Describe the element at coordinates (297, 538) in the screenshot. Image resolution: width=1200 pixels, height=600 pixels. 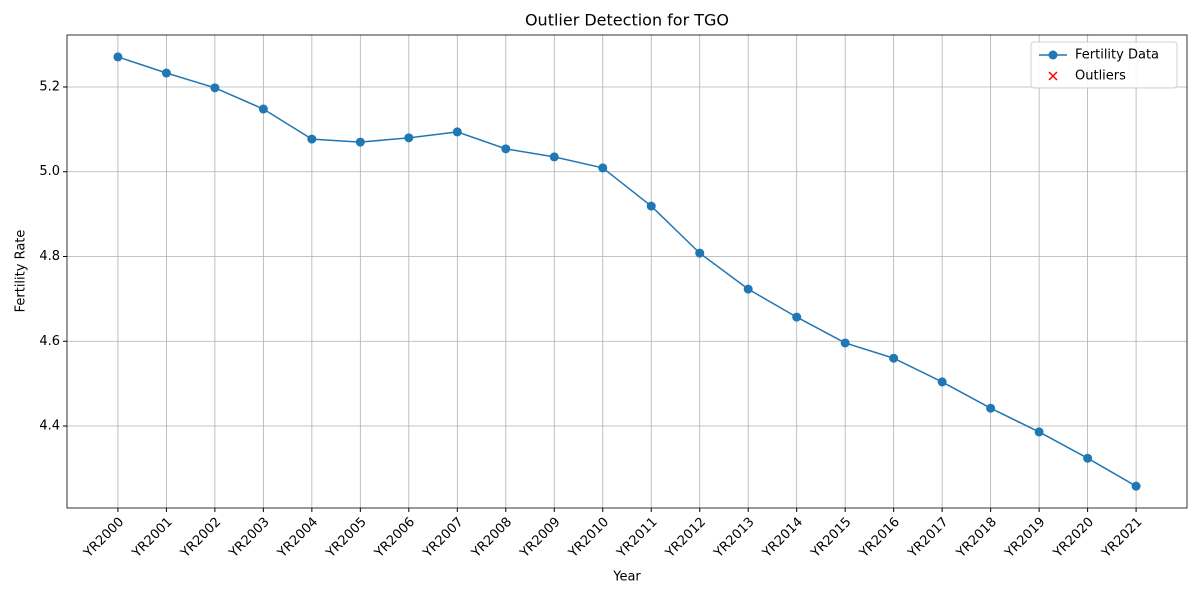
I see `x-tick-label: YR2004` at that location.